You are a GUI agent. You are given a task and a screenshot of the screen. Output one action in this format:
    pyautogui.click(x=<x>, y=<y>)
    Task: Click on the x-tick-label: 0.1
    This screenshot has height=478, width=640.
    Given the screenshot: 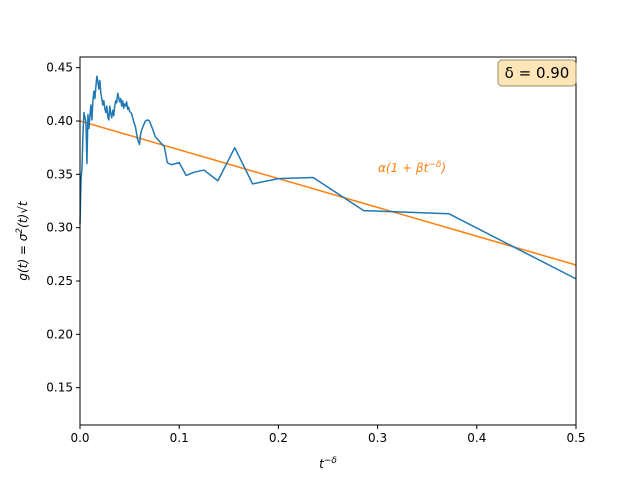 What is the action you would take?
    pyautogui.click(x=179, y=438)
    